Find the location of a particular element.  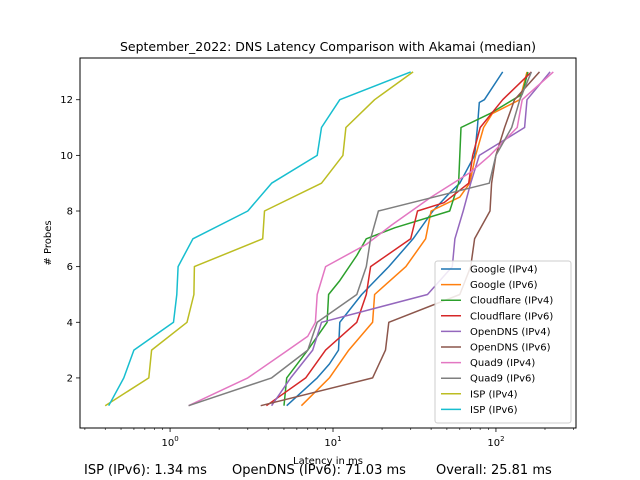

y-axis-label: # Probes is located at coordinates (48, 242).